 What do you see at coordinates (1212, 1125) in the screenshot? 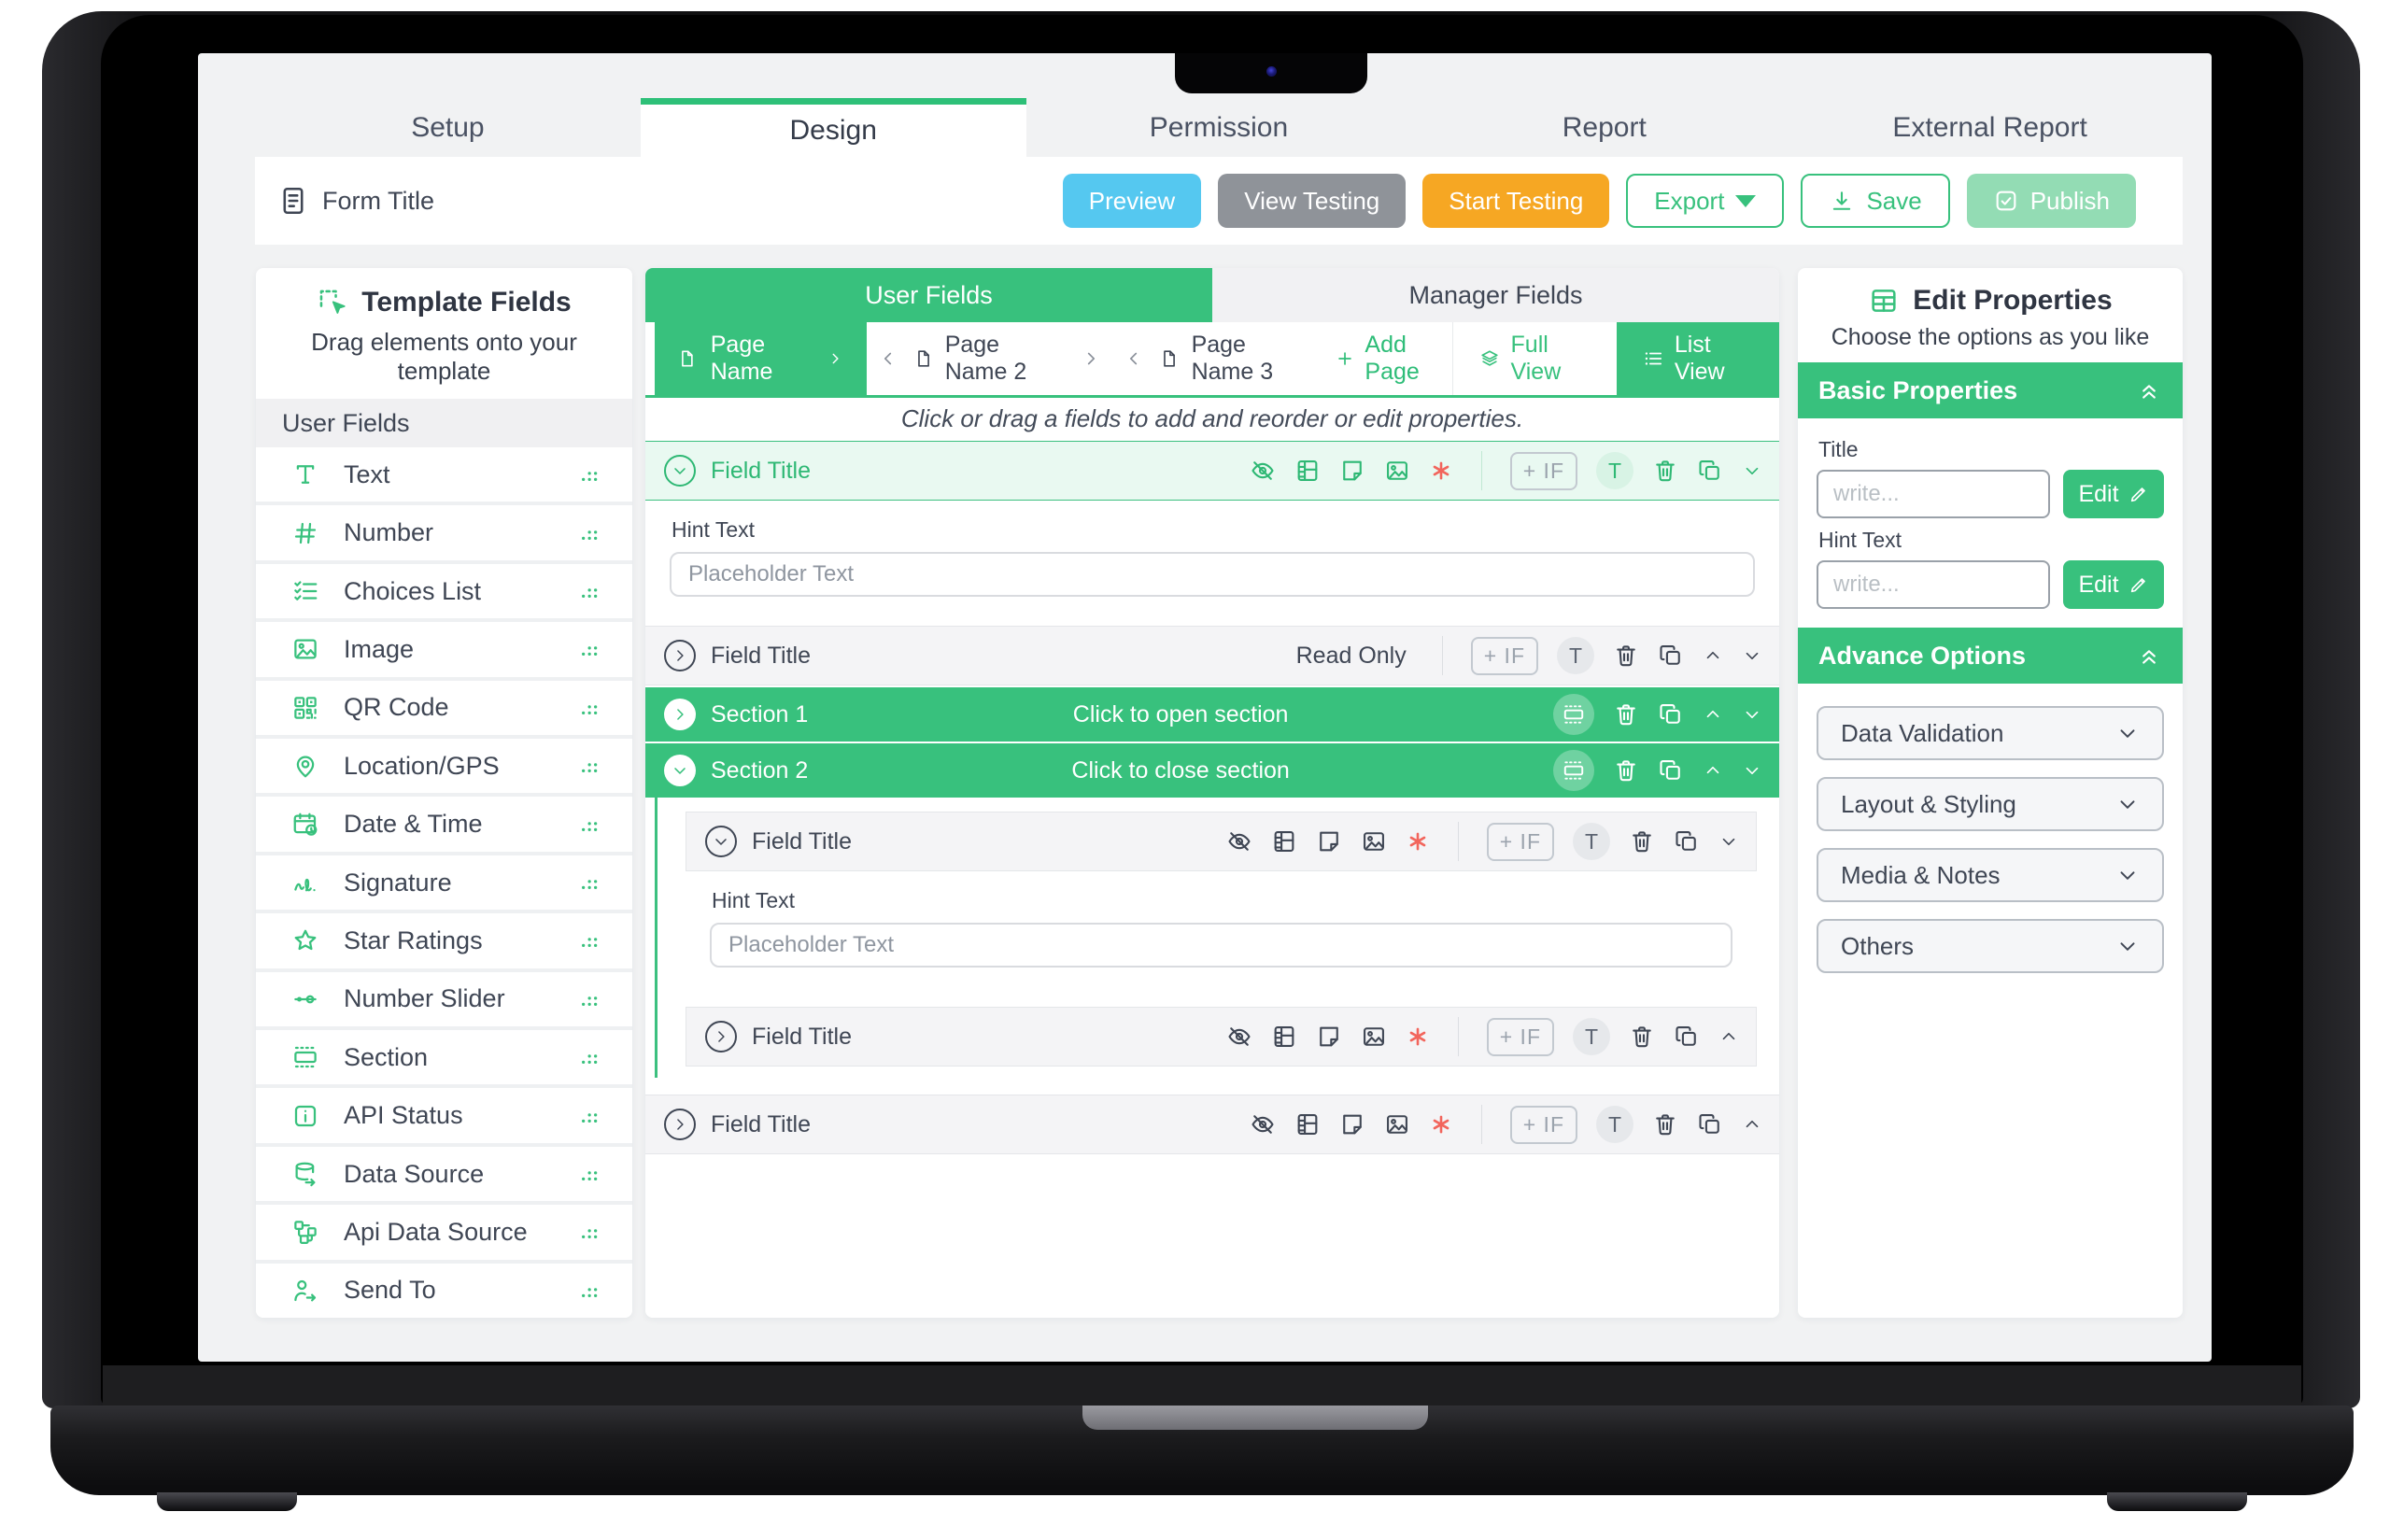
I see `field-row-header-collapsed: Field Title + IF T` at bounding box center [1212, 1125].